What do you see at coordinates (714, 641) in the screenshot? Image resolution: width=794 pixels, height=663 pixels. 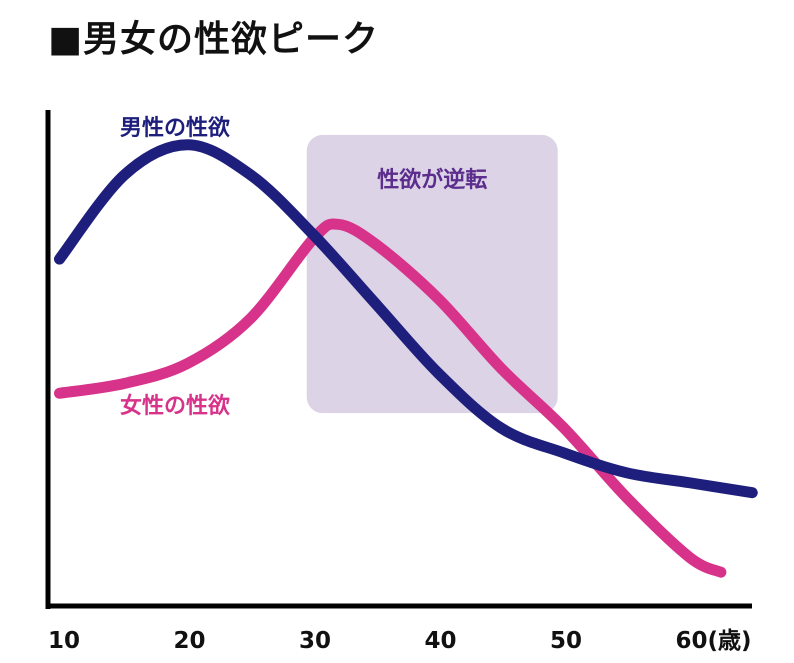 I see `x-tick-label: 60(歳)` at bounding box center [714, 641].